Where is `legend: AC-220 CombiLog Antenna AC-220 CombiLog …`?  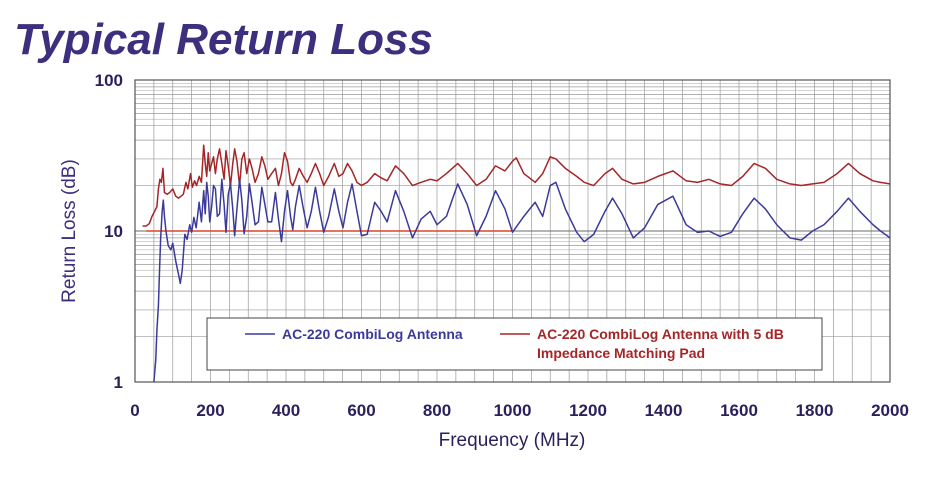
legend: AC-220 CombiLog Antenna AC-220 CombiLog … is located at coordinates (514, 344).